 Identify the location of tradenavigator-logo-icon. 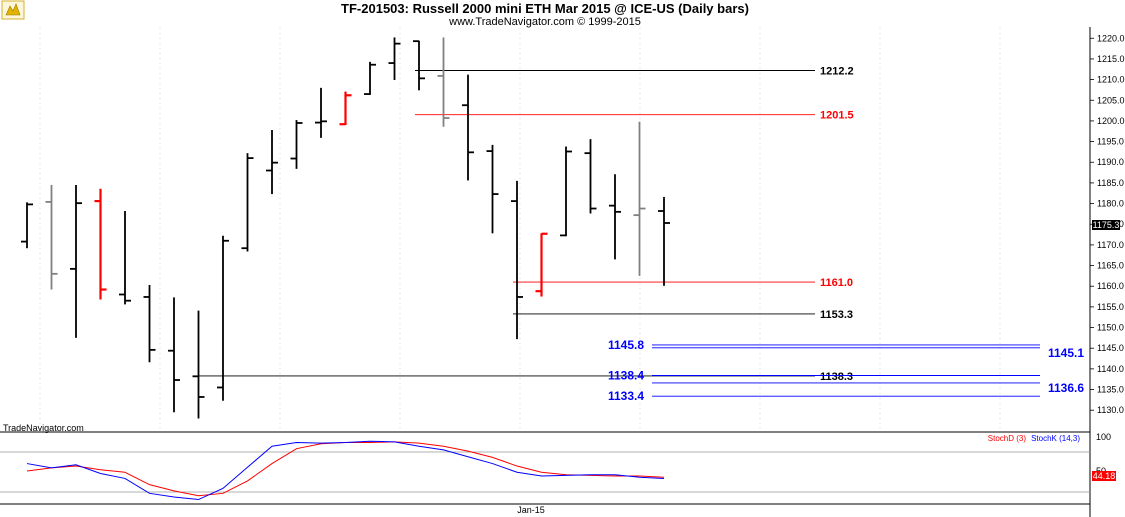
(13, 10).